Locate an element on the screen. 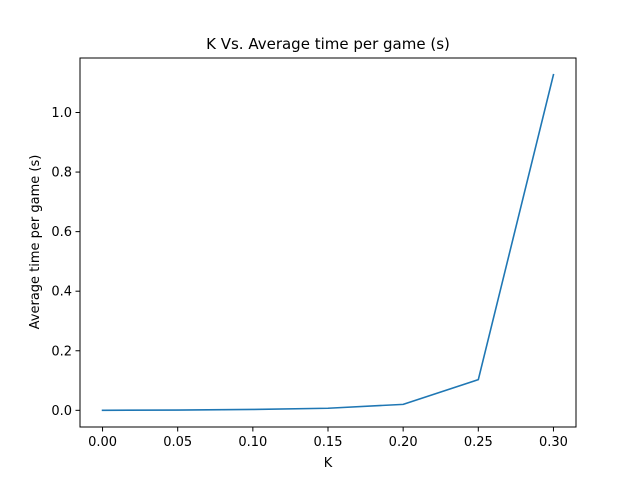 Image resolution: width=640 pixels, height=480 pixels. x-tick-label: 0.15 is located at coordinates (328, 442).